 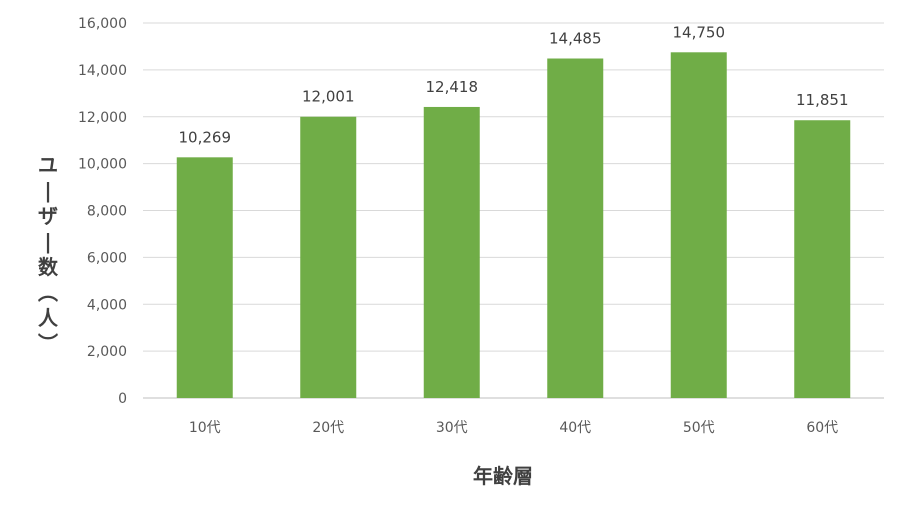 What do you see at coordinates (452, 428) in the screenshot?
I see `x-tick-label: 30代` at bounding box center [452, 428].